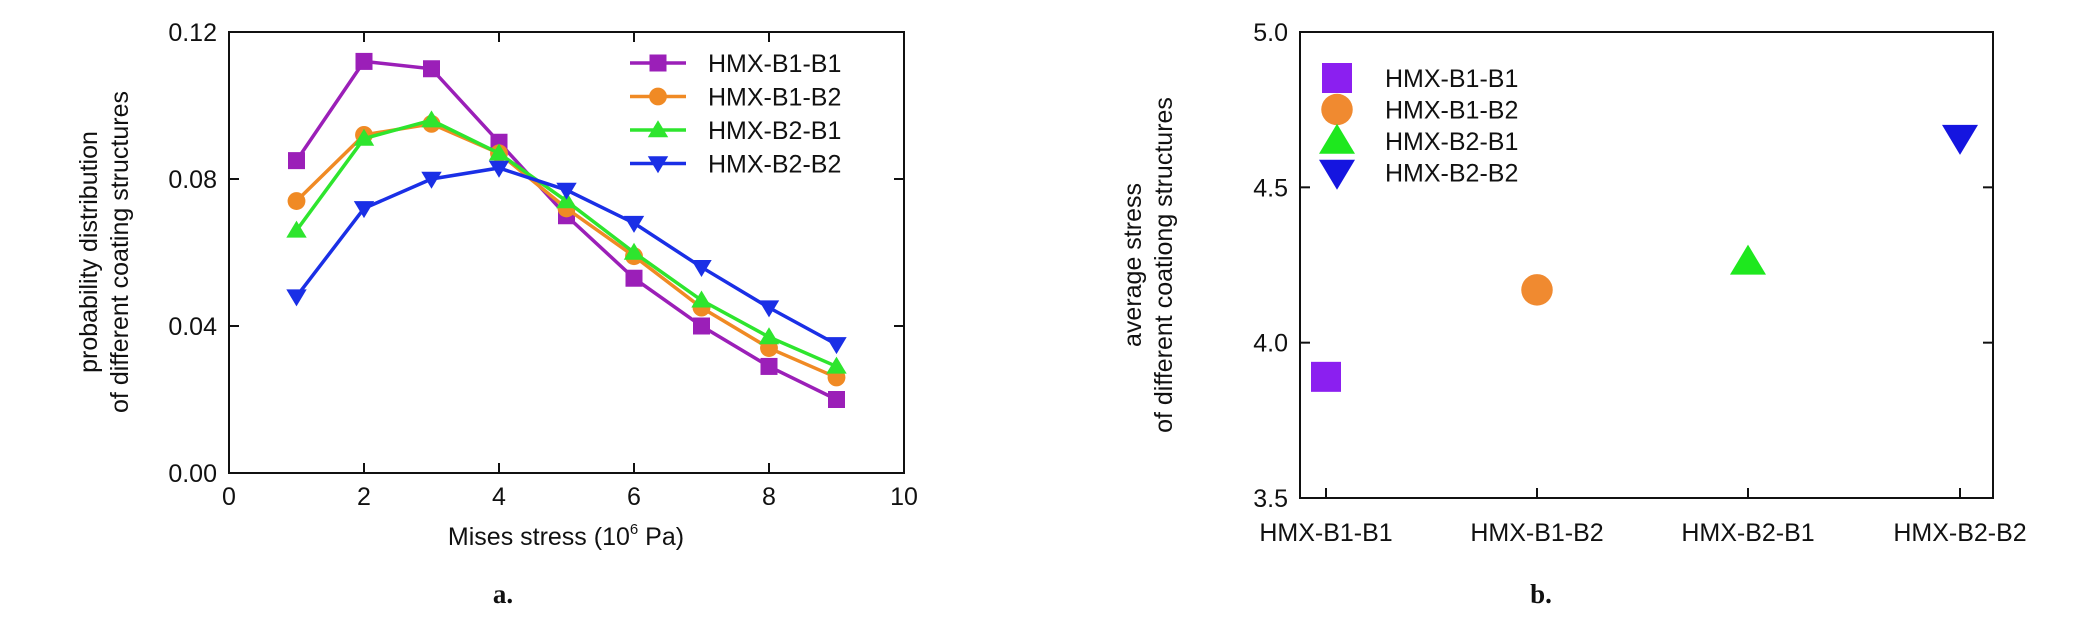 This screenshot has height=631, width=2074. What do you see at coordinates (1644, 258) in the screenshot?
I see `chart-b-series` at bounding box center [1644, 258].